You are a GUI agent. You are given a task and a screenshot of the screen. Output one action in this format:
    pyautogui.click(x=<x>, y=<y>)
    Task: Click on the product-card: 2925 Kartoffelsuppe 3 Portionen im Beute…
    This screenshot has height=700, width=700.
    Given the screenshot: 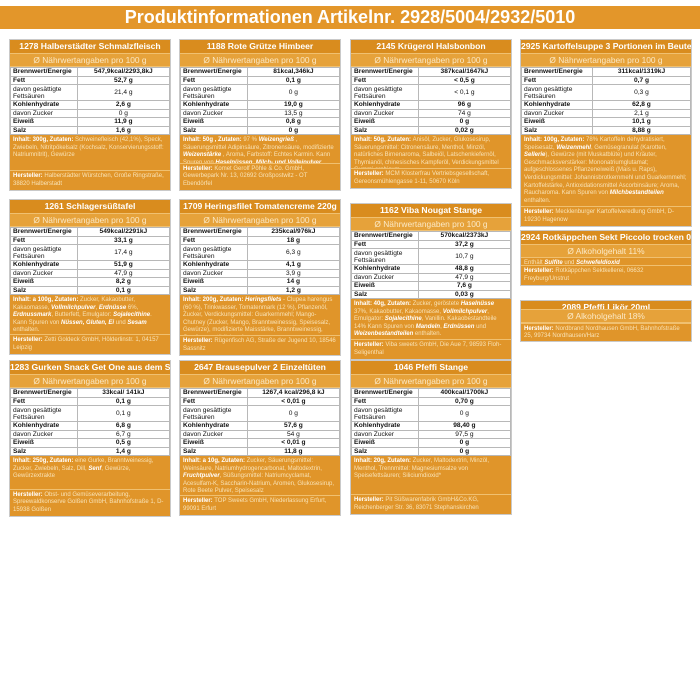 What is the action you would take?
    pyautogui.click(x=606, y=133)
    